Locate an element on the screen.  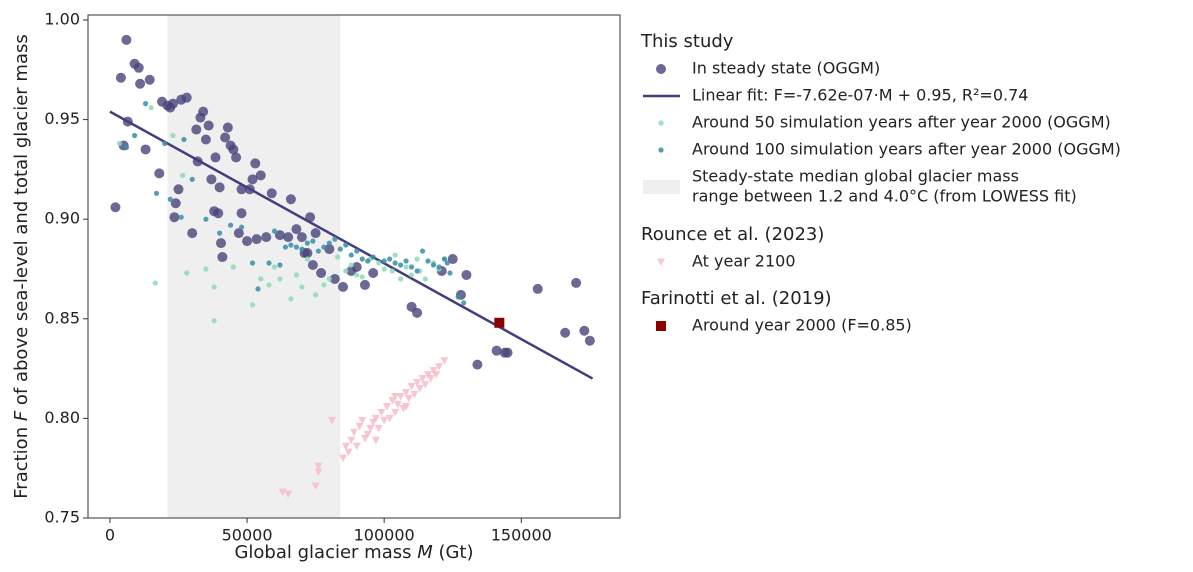
y-tick-label: 0.80 is located at coordinates (62, 417).